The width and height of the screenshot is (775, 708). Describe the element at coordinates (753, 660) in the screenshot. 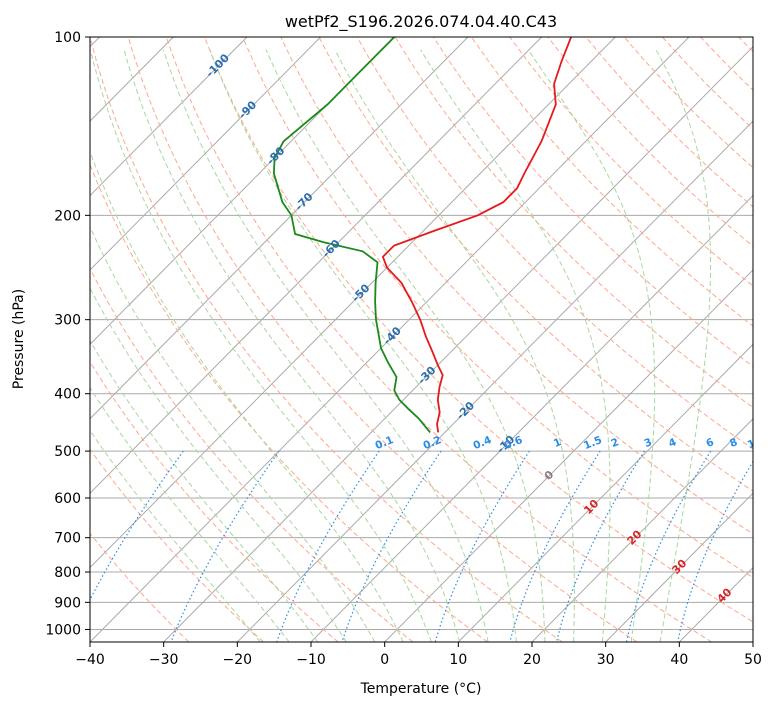

I see `x-tick-label: 50` at that location.